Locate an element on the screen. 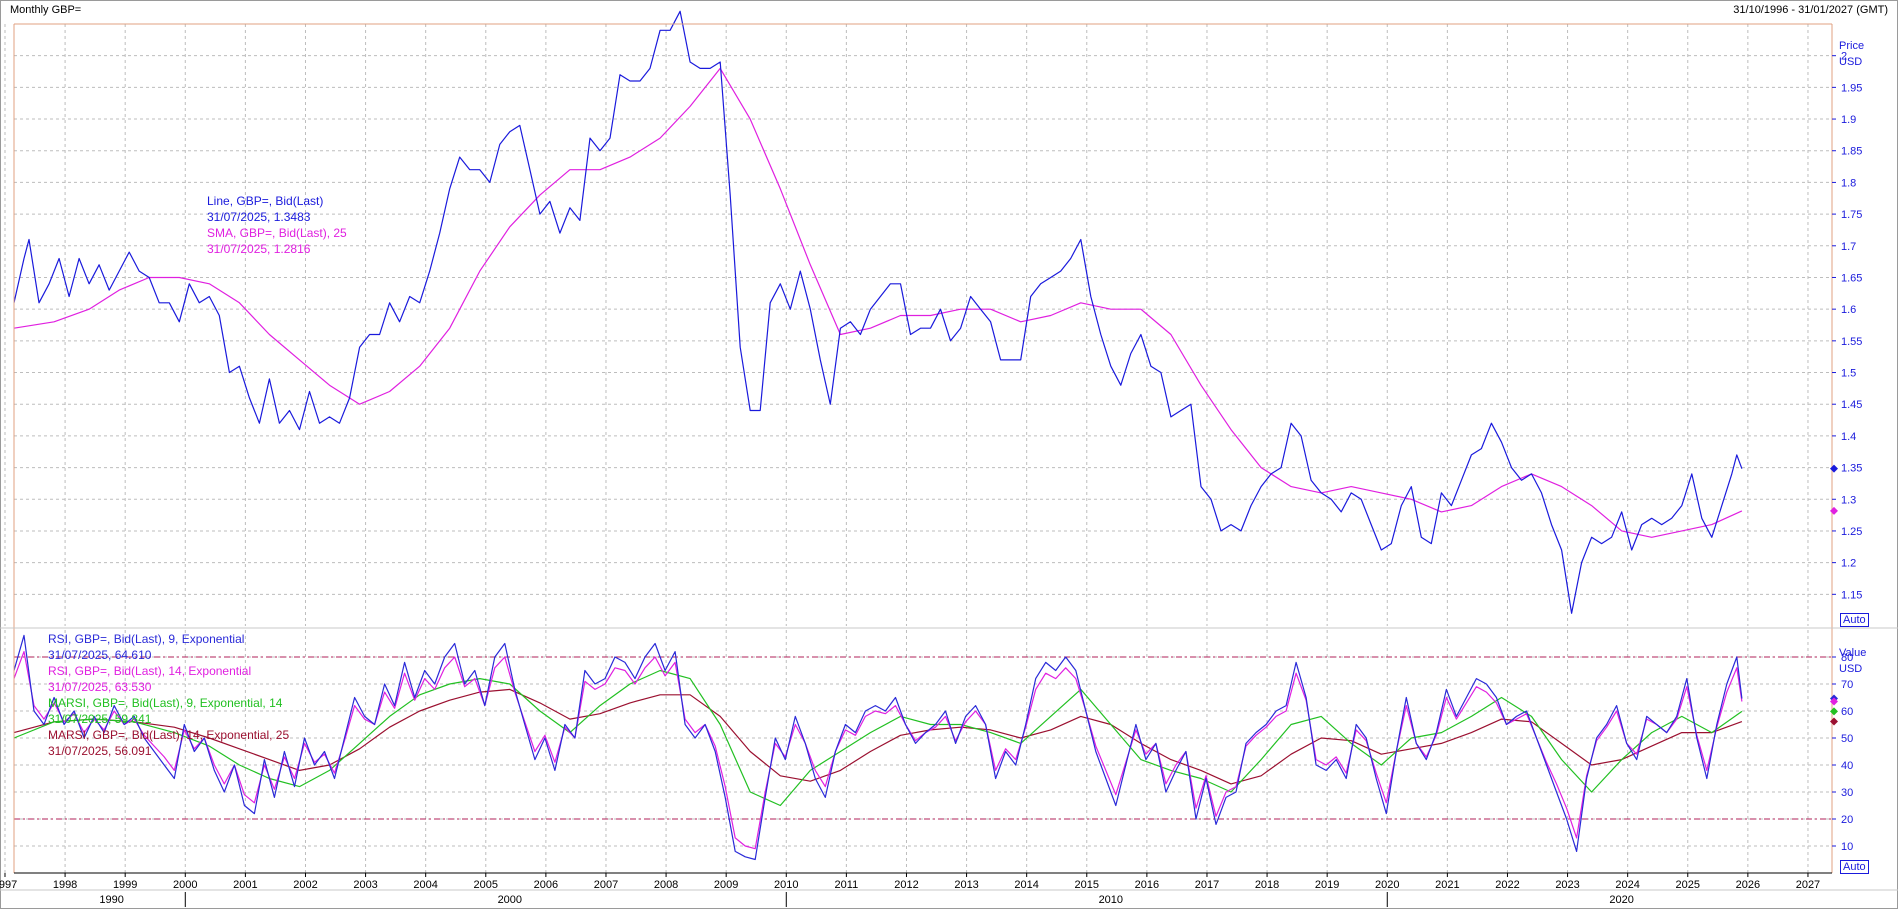 The height and width of the screenshot is (909, 1898). date-range: 31/10/1996 - 31/01/2027 (GMT) is located at coordinates (1810, 10).